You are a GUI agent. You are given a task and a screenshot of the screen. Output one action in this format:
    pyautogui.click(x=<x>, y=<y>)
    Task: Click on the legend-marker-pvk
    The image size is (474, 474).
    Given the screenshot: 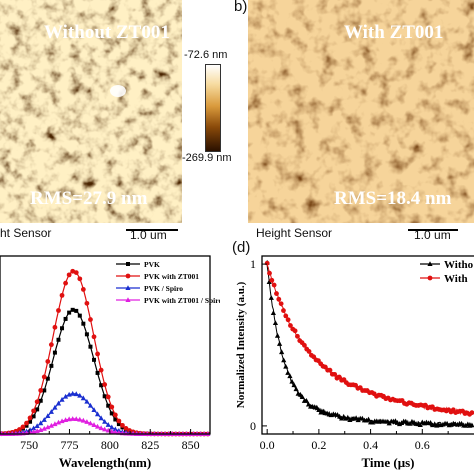 What is the action you would take?
    pyautogui.click(x=128, y=264)
    